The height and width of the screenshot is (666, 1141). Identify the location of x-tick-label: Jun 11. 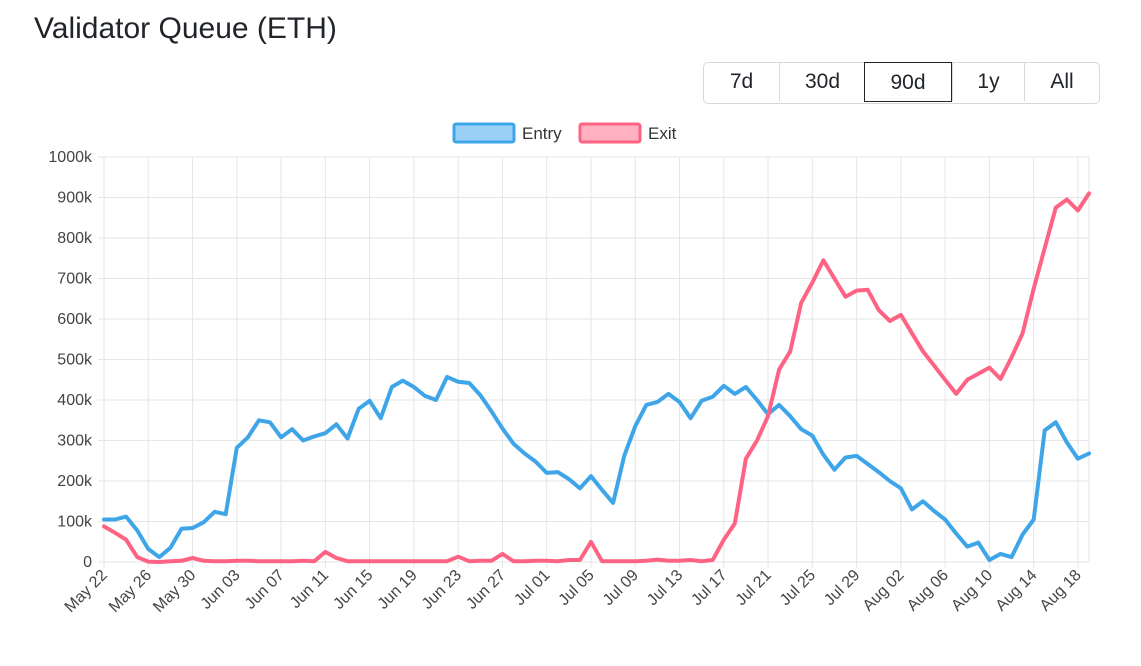
(309, 589).